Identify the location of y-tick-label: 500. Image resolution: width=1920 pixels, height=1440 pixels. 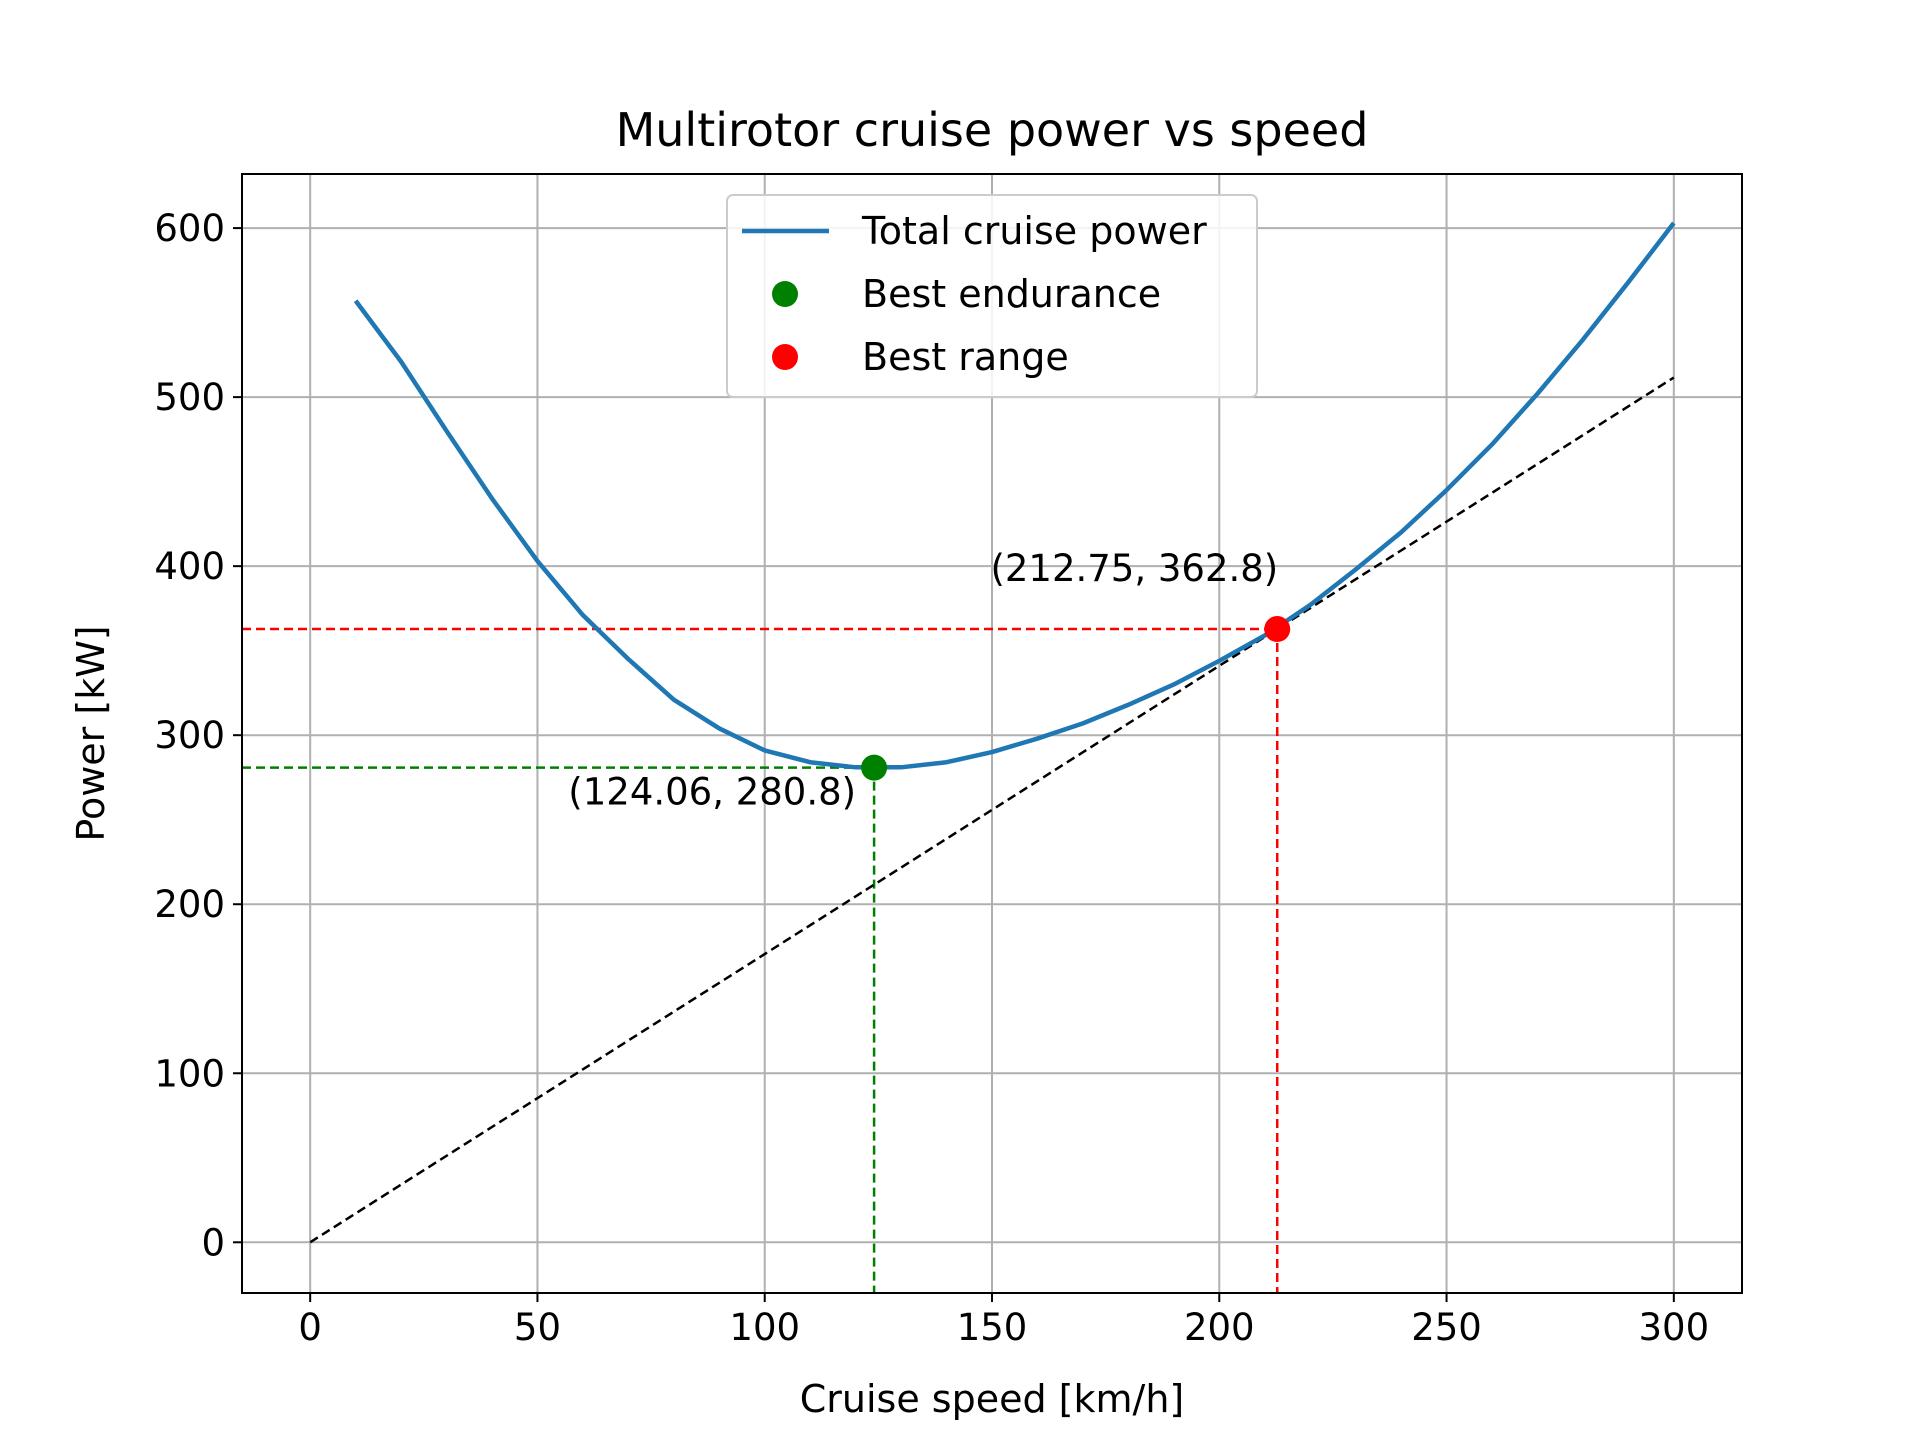
(189, 397).